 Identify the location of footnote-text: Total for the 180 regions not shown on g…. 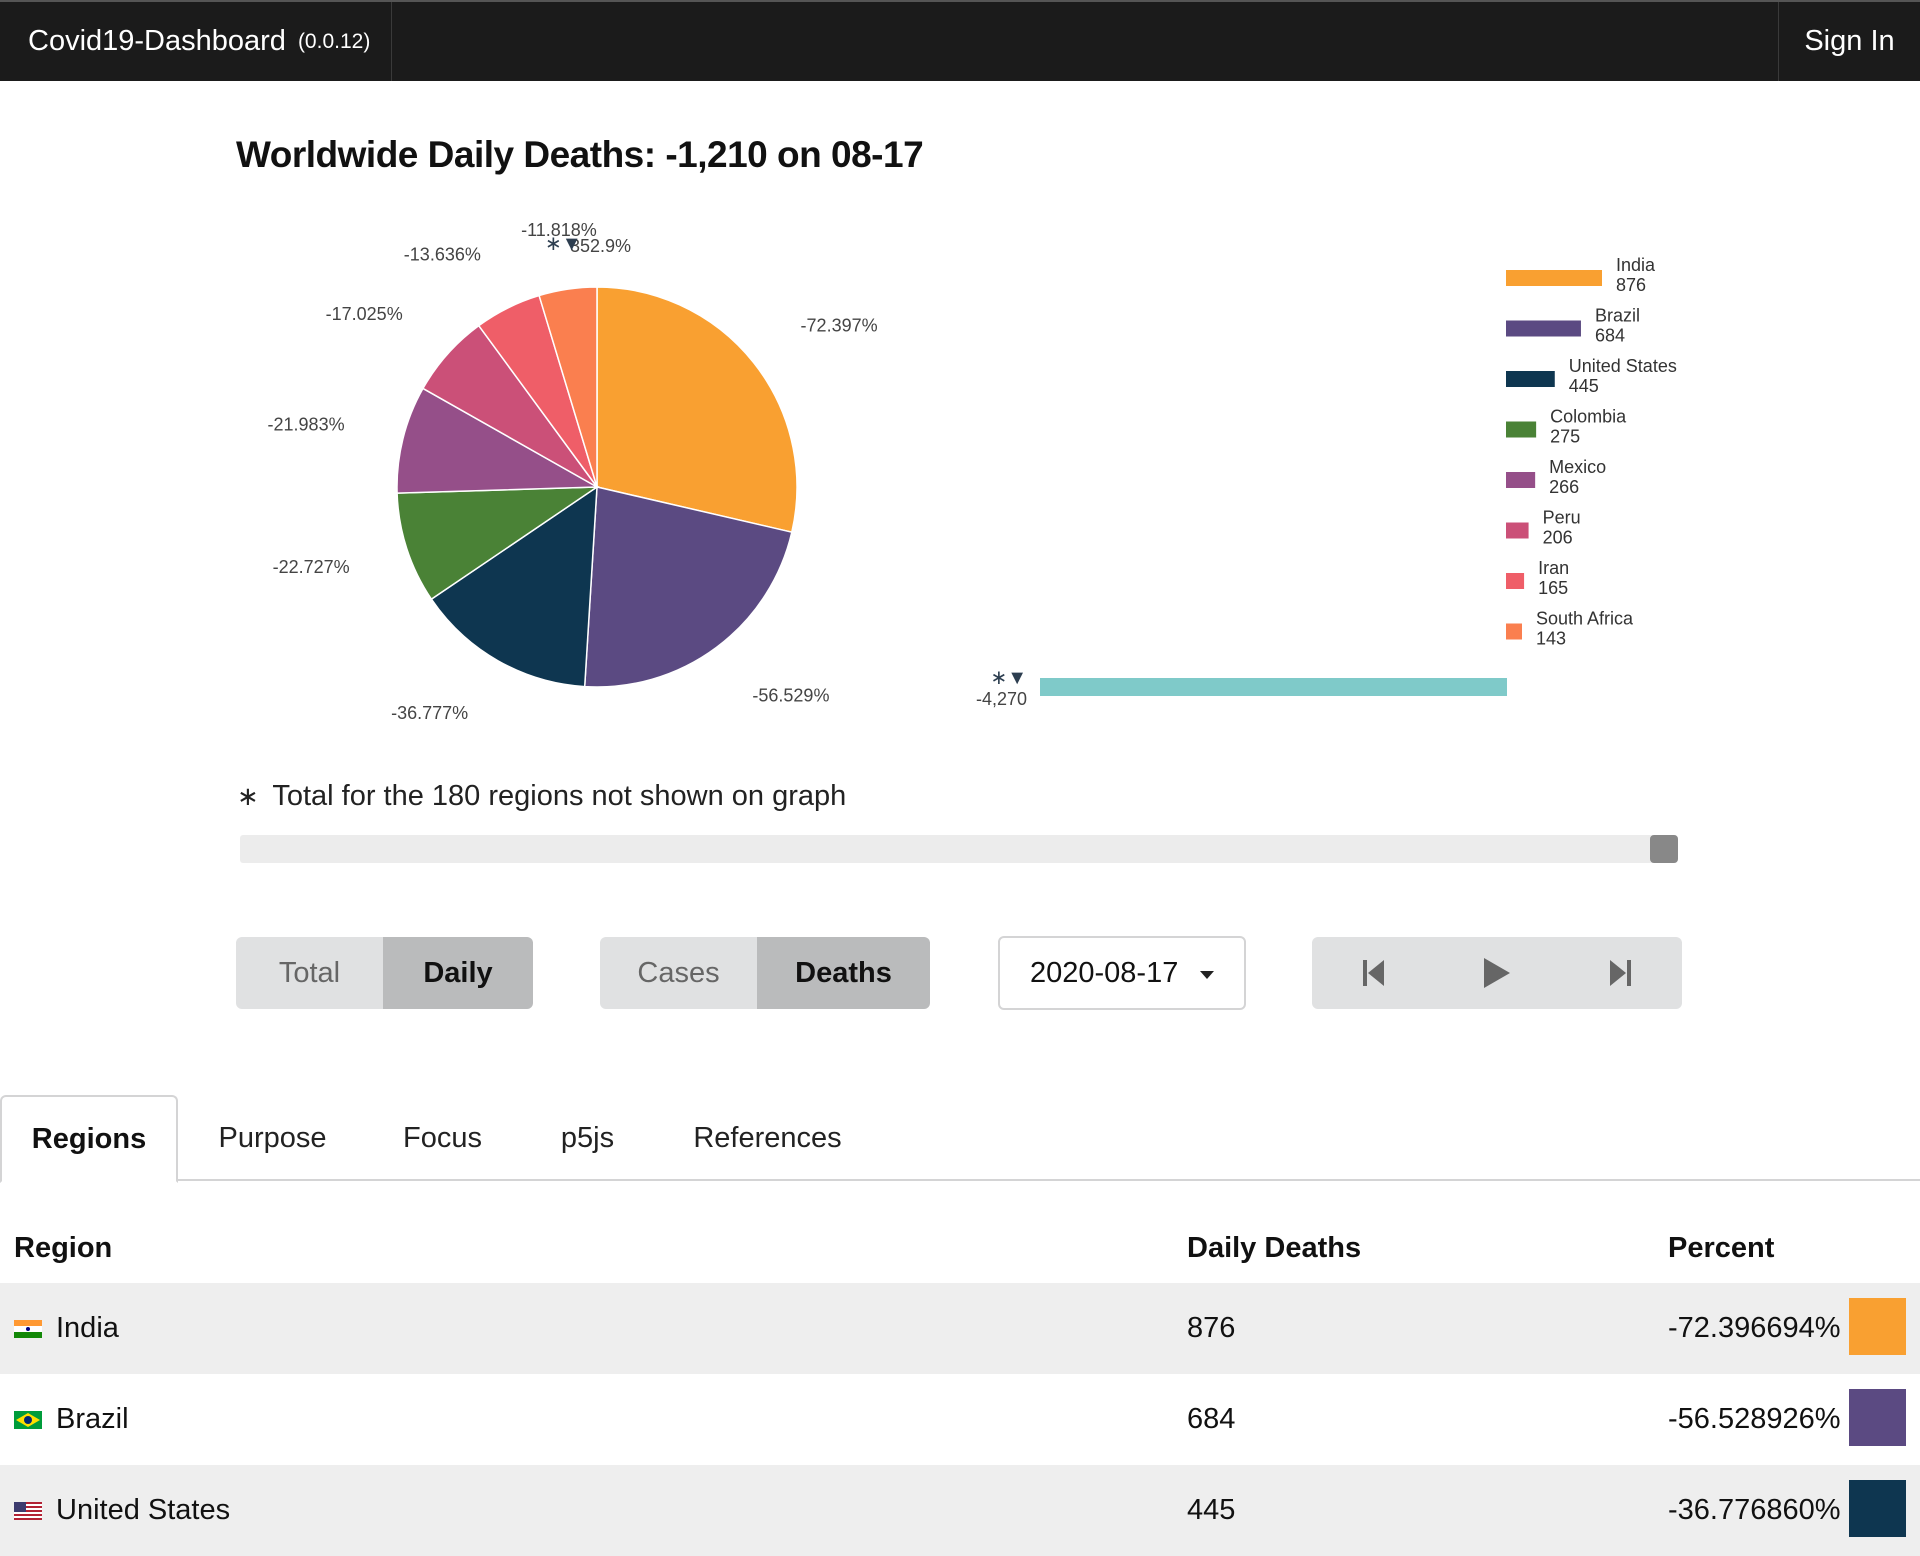
(559, 796).